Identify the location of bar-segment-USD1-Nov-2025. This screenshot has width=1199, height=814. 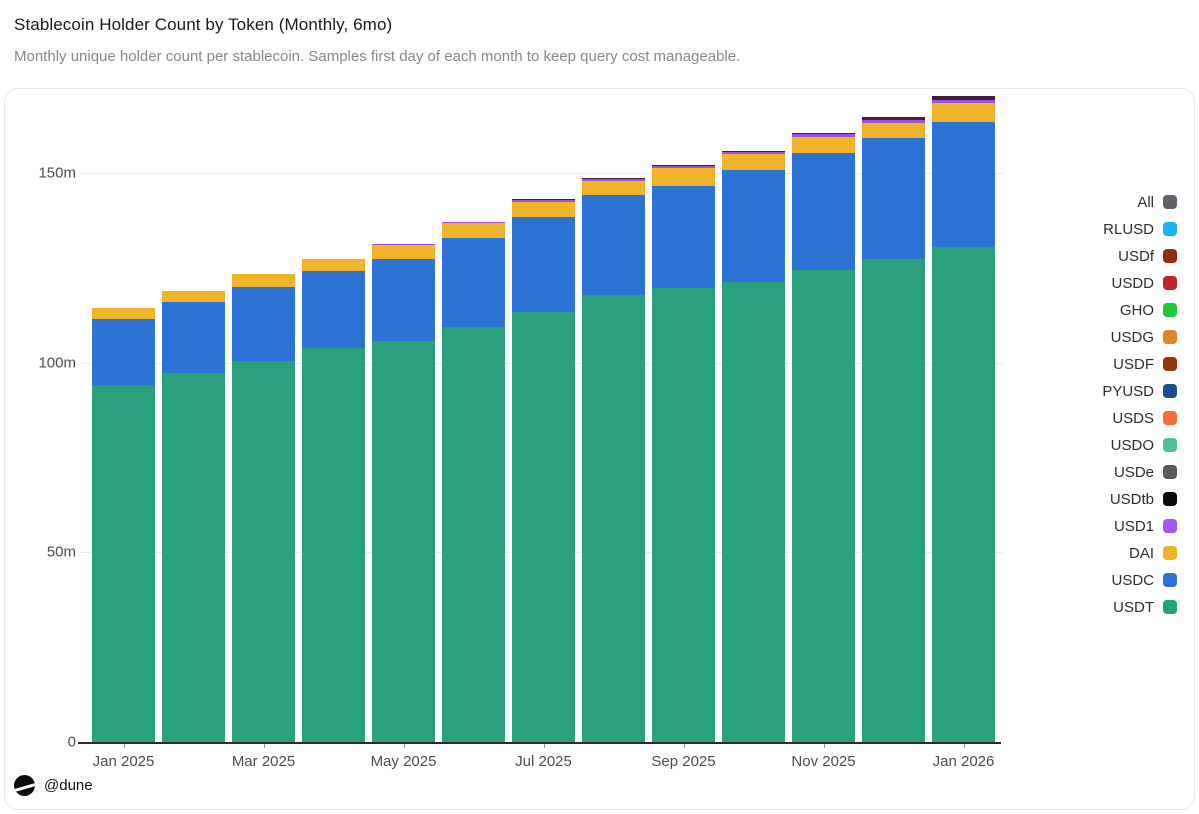
(823, 135).